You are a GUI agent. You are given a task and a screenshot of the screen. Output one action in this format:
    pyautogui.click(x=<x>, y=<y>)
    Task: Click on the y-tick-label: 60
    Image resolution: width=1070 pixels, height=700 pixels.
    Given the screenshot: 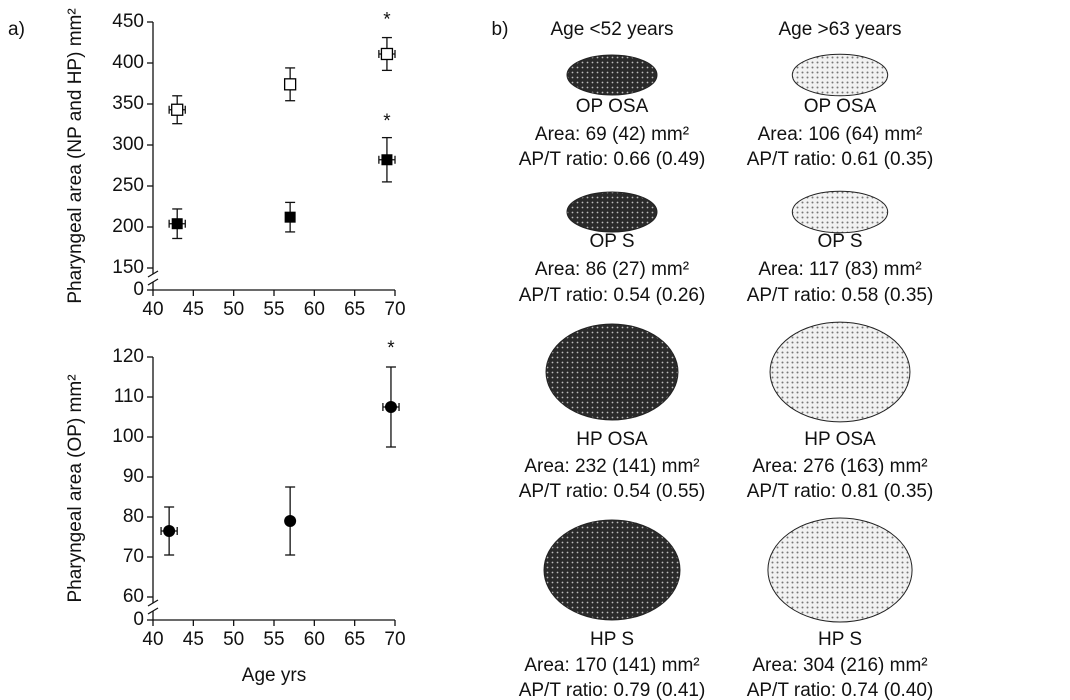 What is the action you would take?
    pyautogui.click(x=133, y=596)
    